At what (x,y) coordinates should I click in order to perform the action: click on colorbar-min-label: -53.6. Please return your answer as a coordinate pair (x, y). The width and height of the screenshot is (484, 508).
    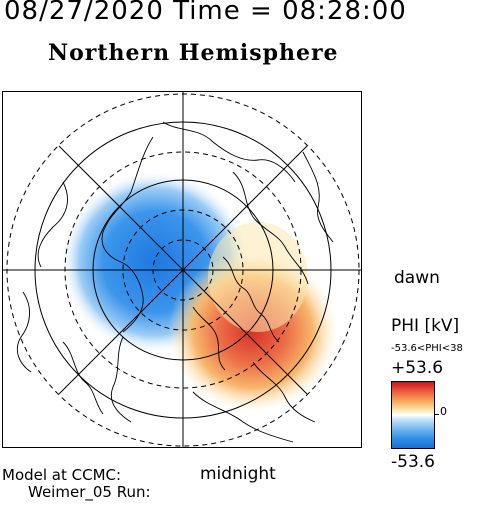
    Looking at the image, I should click on (413, 462).